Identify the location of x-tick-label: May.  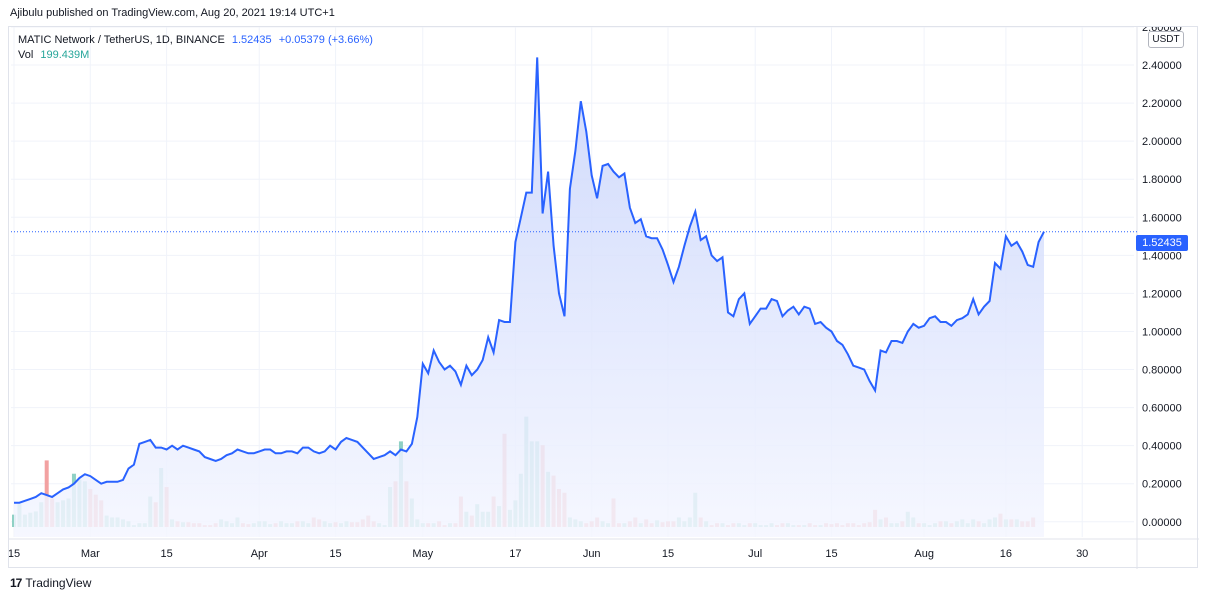
(422, 554).